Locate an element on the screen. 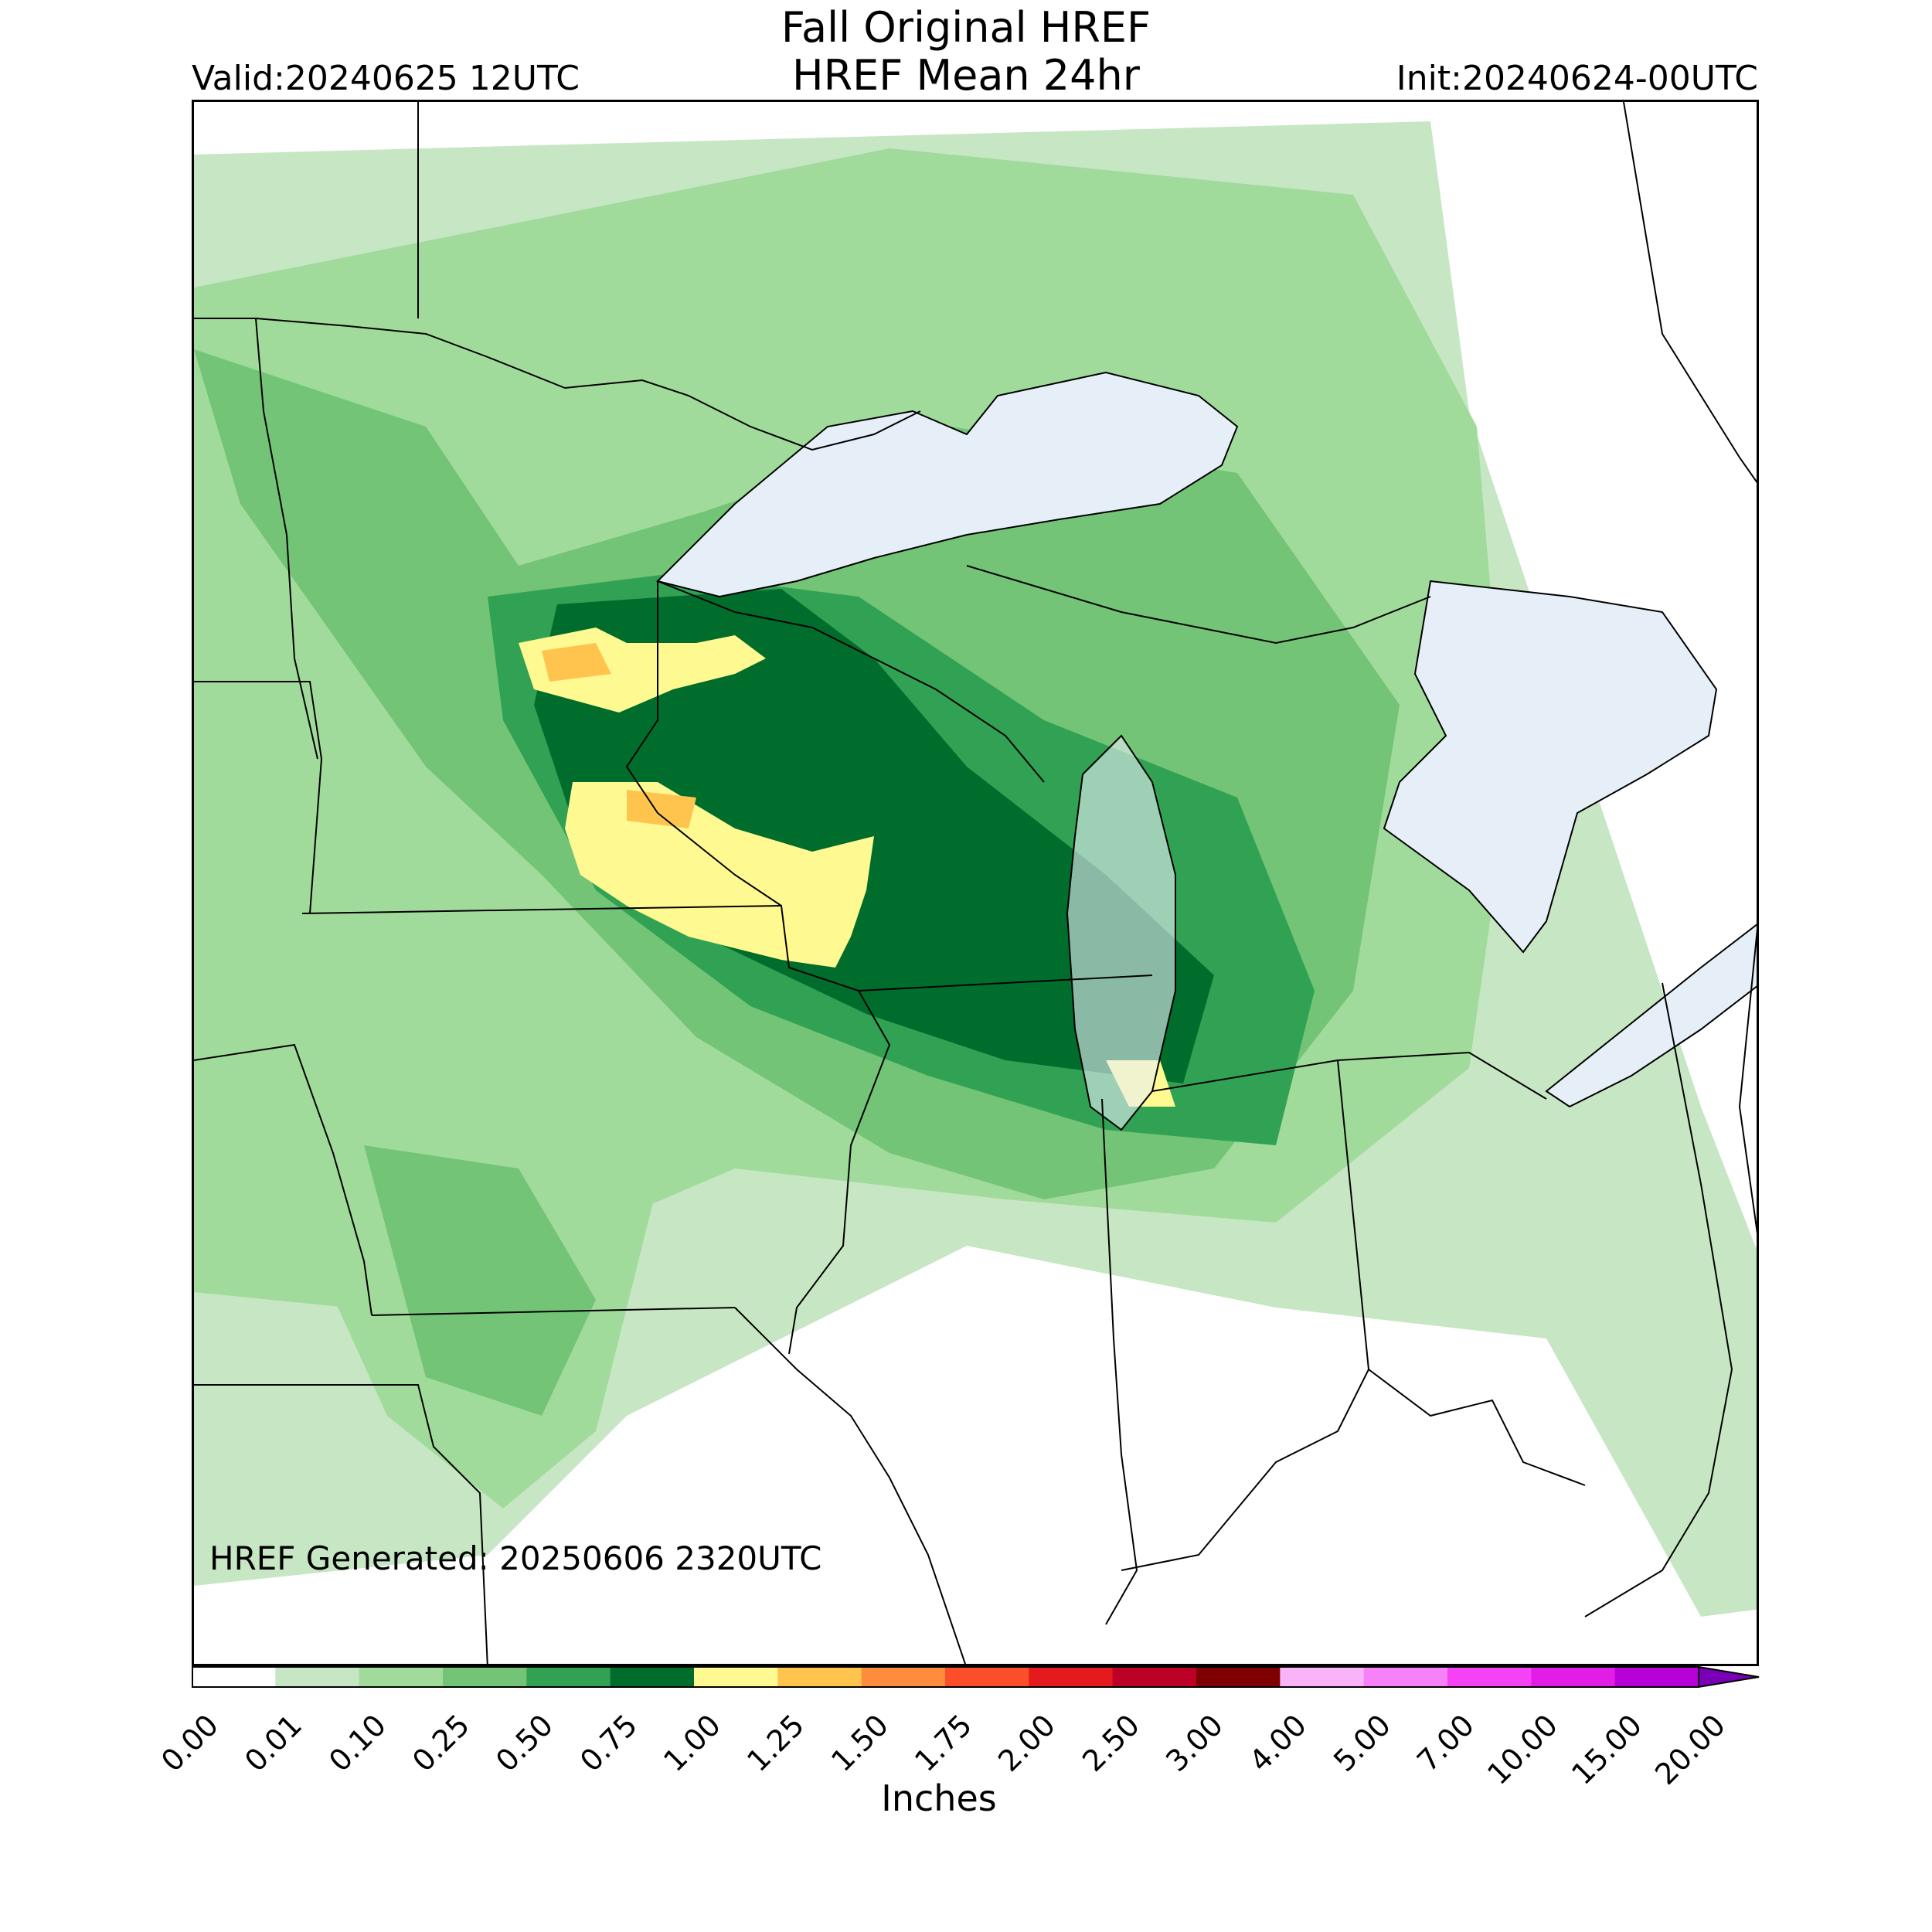 Image resolution: width=1932 pixels, height=1932 pixels. border-wi-il is located at coordinates (1006, 984).